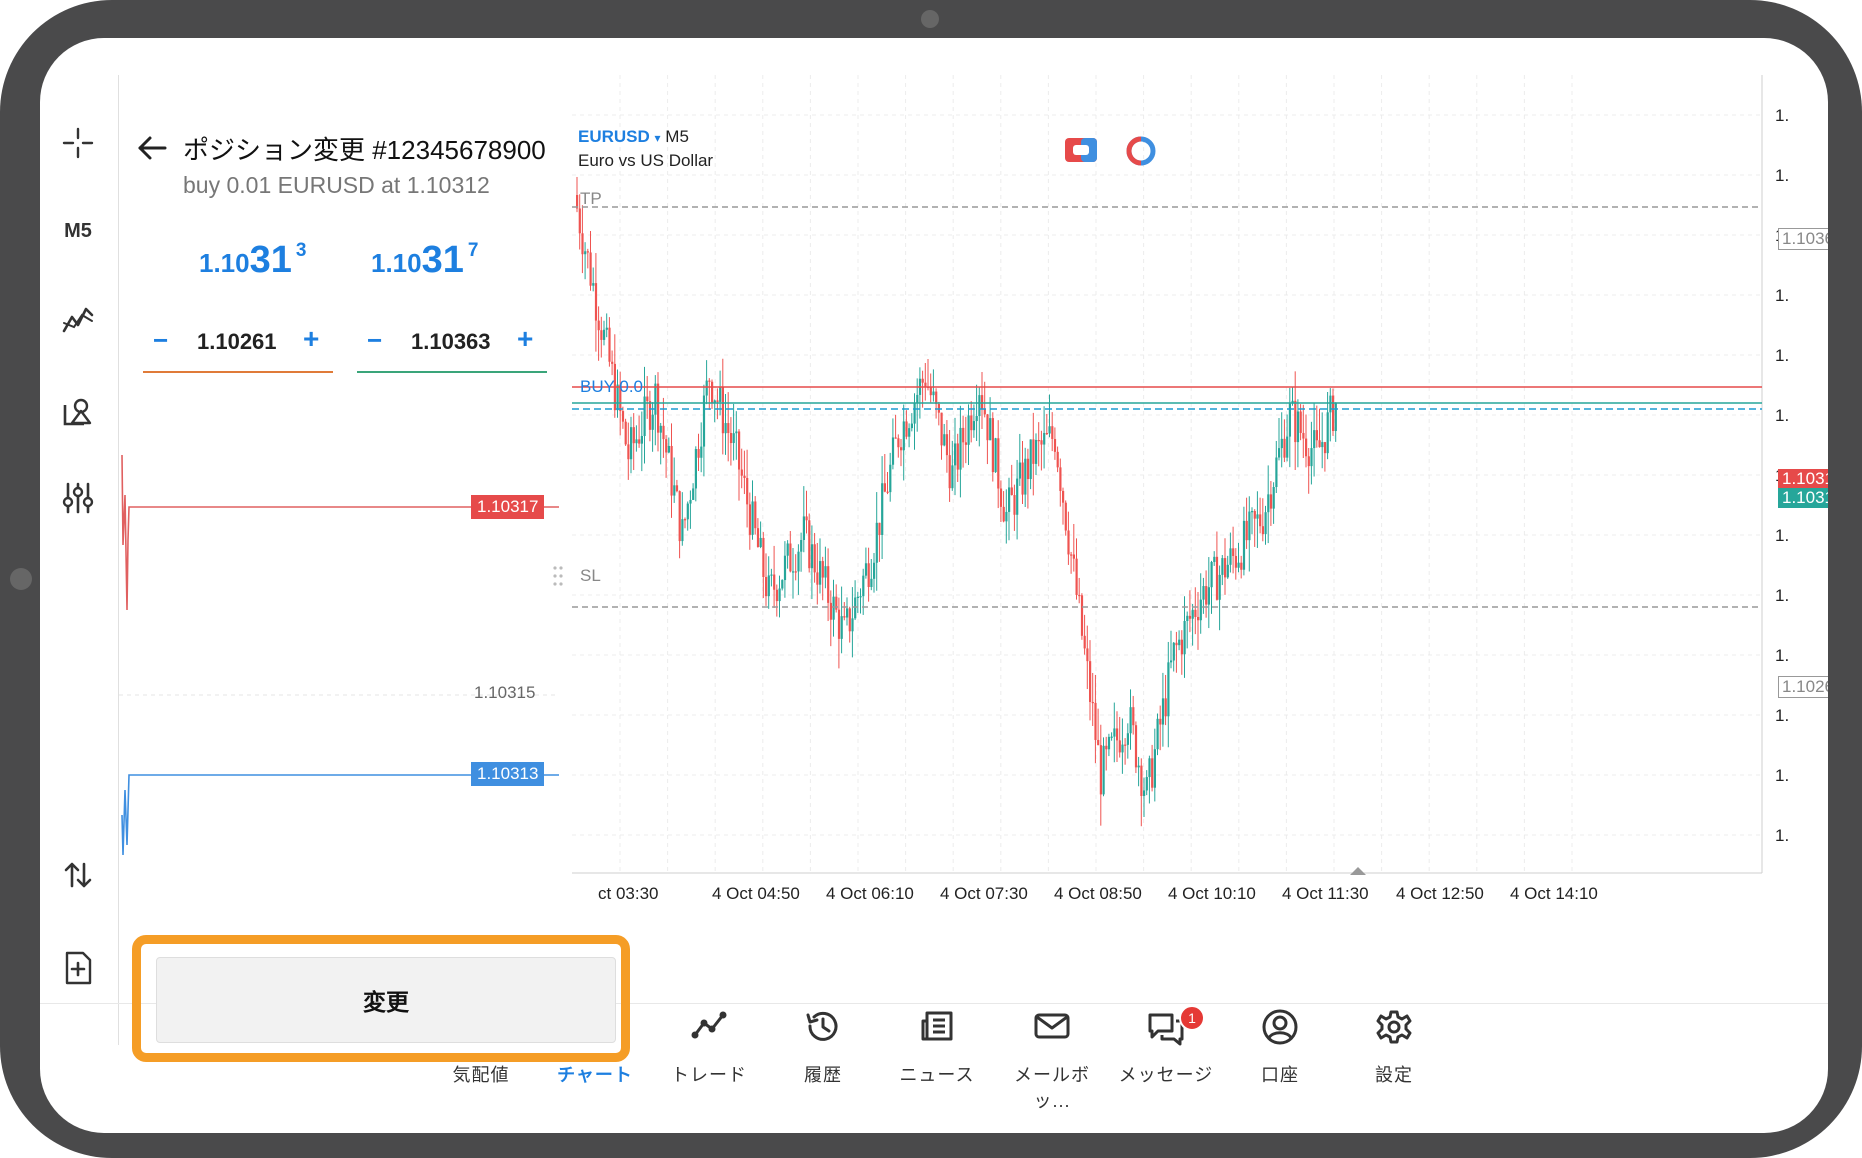  What do you see at coordinates (386, 1000) in the screenshot?
I see `modify-button: 変更` at bounding box center [386, 1000].